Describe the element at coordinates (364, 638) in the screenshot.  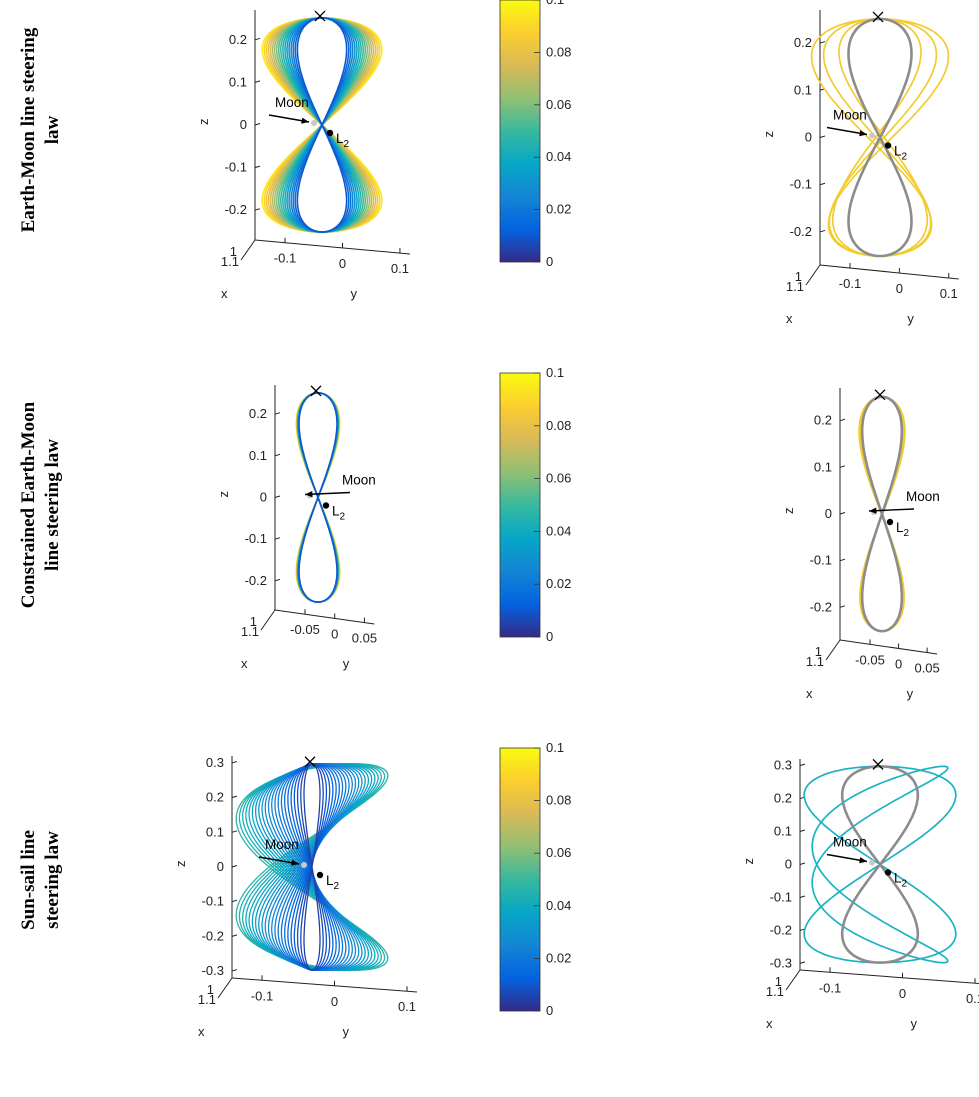
I see `y-tick-label: 0.05` at that location.